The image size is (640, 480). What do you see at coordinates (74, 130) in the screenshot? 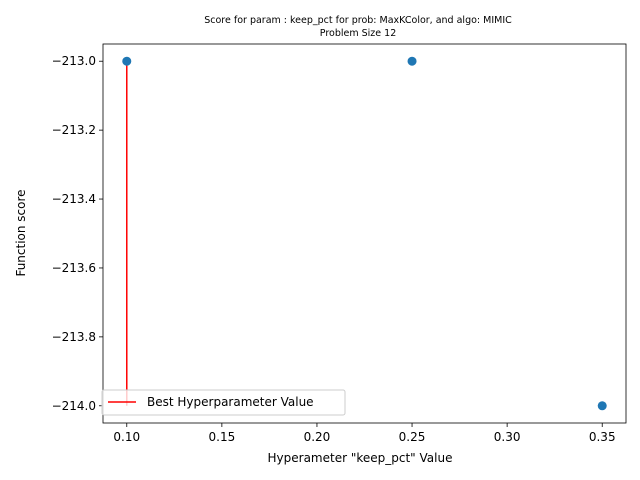
I see `y-tick-label: −213.2` at bounding box center [74, 130].